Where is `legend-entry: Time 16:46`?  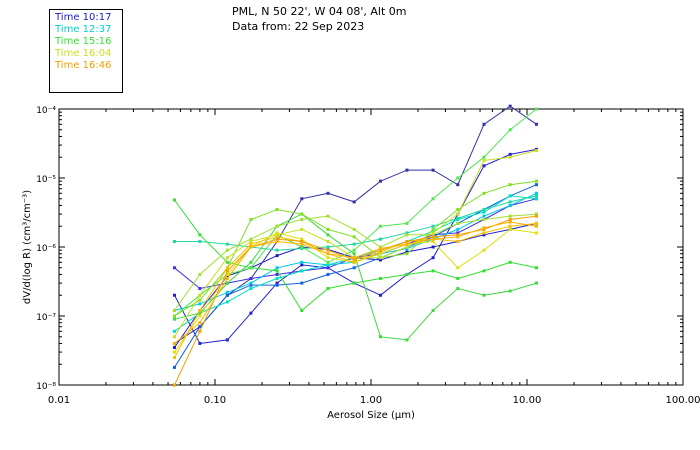 legend-entry: Time 16:46 is located at coordinates (83, 65).